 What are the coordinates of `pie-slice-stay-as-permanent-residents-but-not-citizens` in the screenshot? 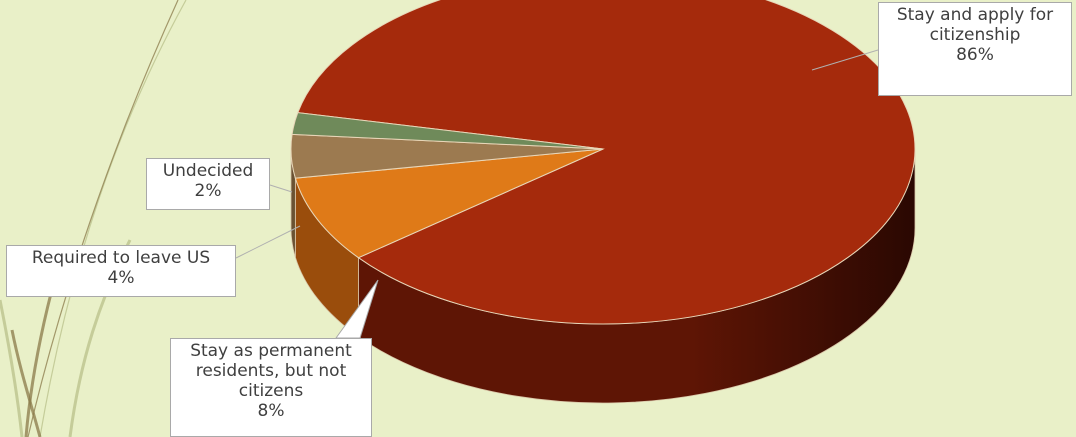 It's located at (449, 203).